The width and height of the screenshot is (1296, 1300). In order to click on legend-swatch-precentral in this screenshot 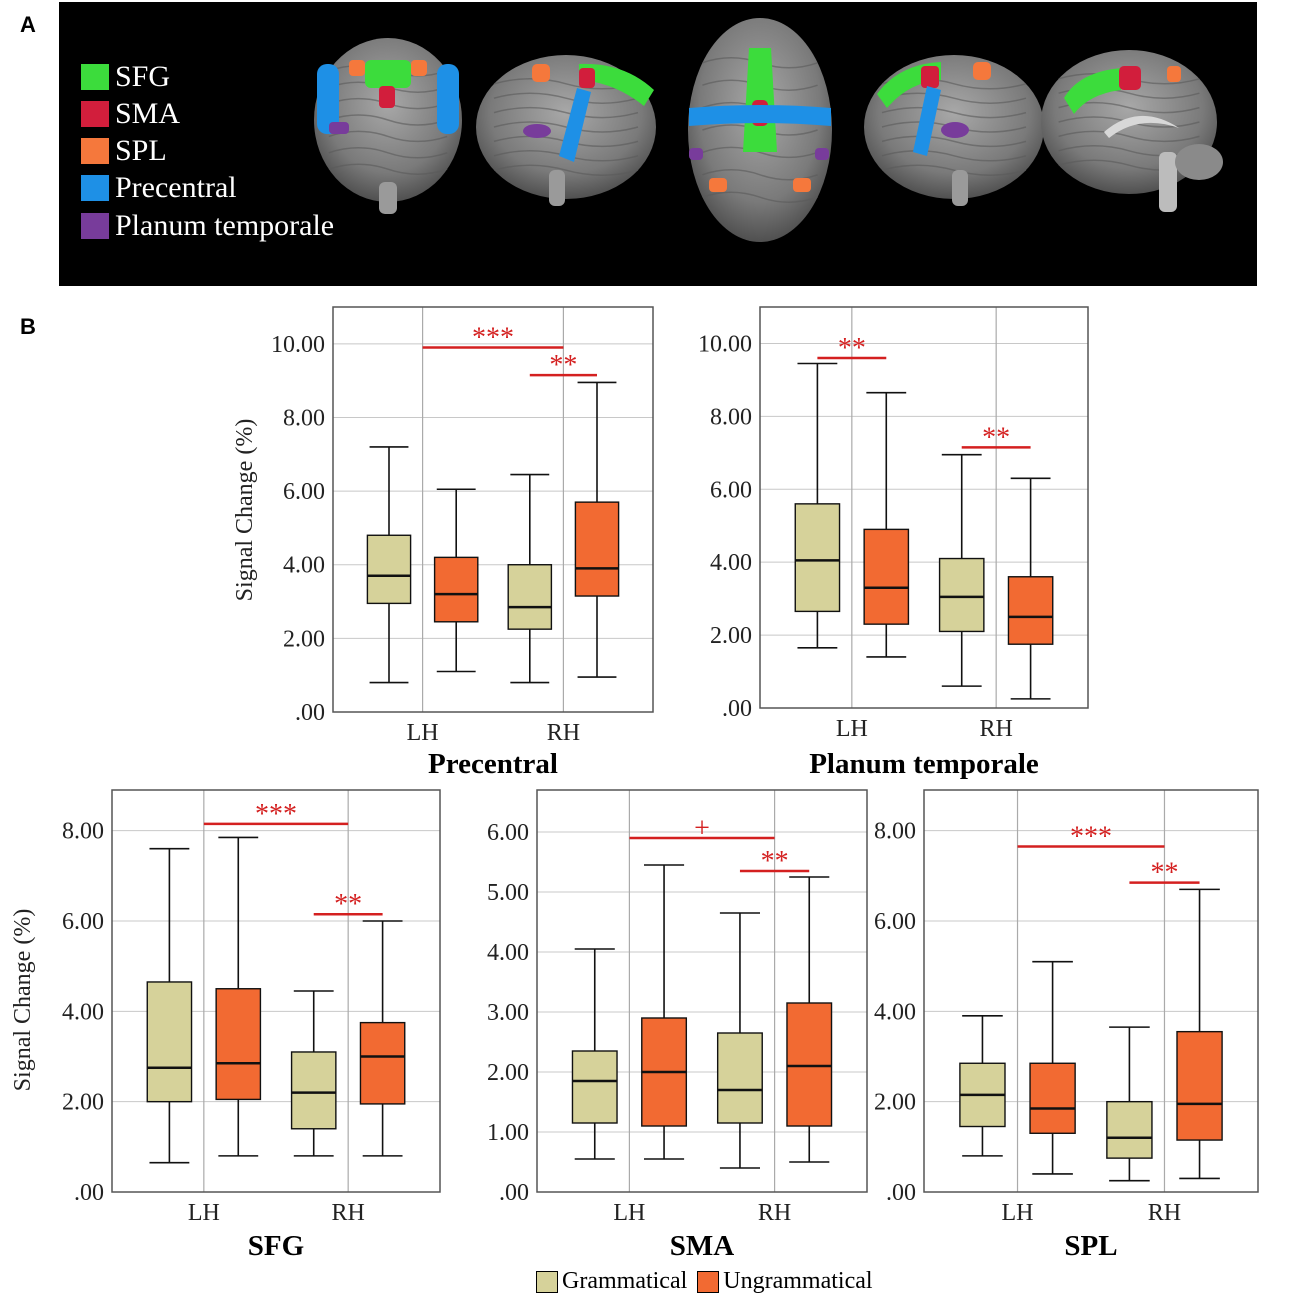, I will do `click(95, 188)`.